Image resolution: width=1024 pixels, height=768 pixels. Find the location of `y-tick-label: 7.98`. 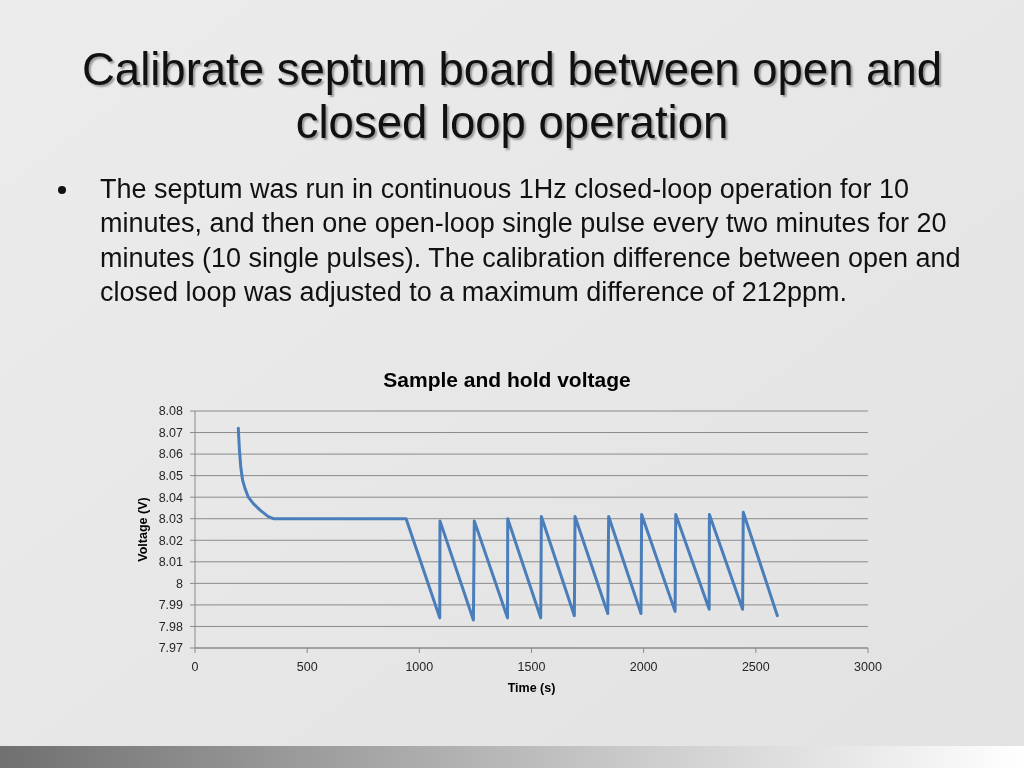

y-tick-label: 7.98 is located at coordinates (171, 626).